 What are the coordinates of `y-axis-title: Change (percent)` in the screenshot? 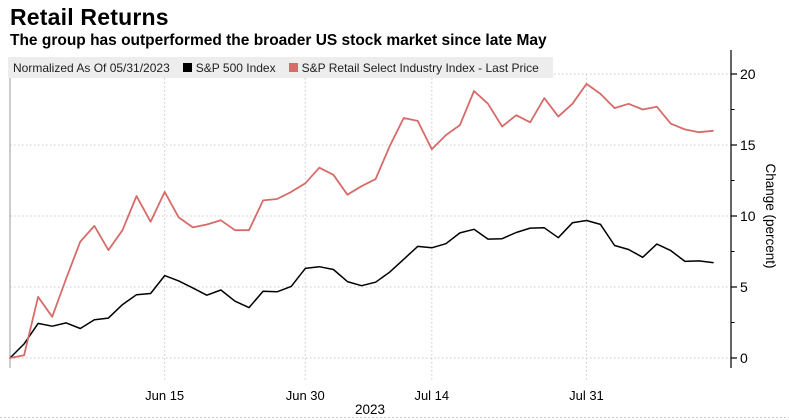 It's located at (770, 215).